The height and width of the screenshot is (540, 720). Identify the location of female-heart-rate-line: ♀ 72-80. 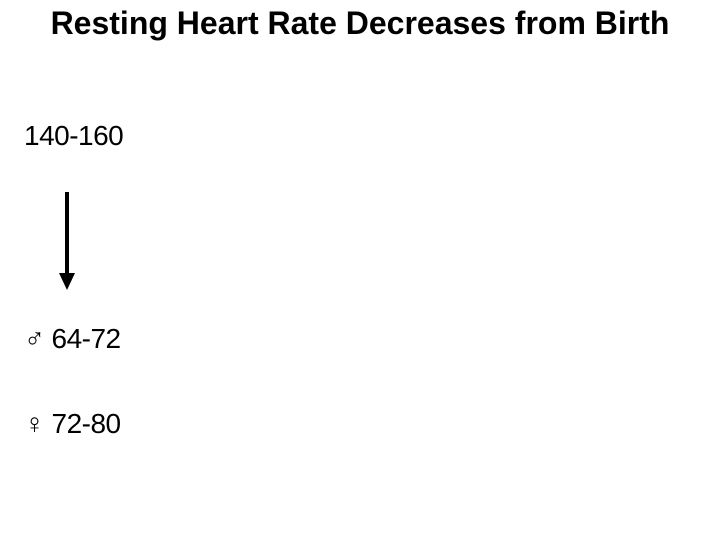
(72, 424).